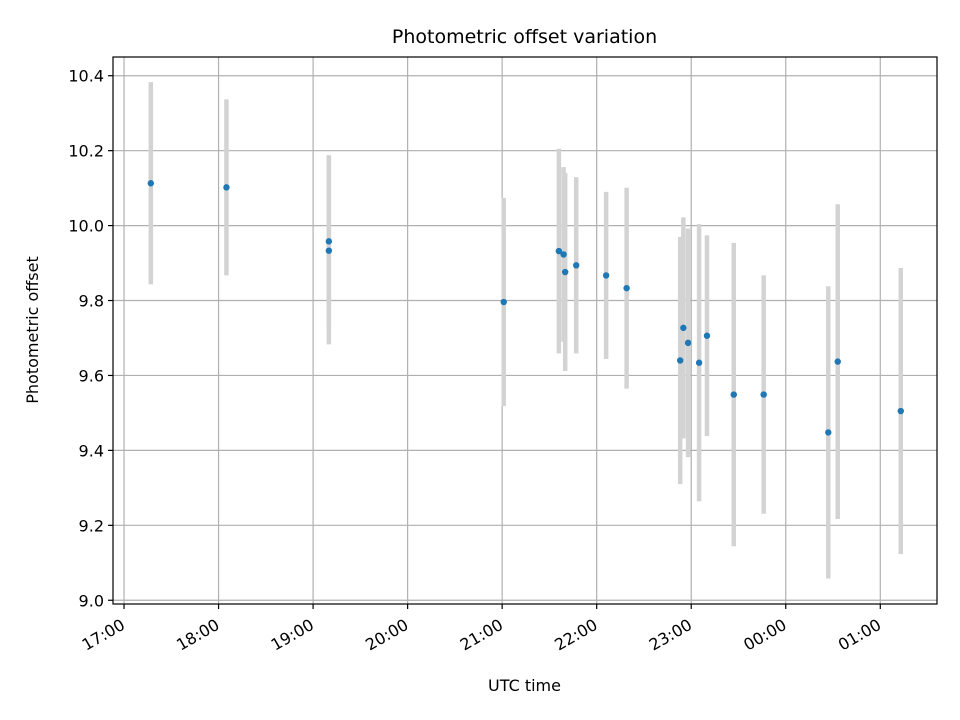  Describe the element at coordinates (292, 635) in the screenshot. I see `x-tick-label: 19:00` at that location.